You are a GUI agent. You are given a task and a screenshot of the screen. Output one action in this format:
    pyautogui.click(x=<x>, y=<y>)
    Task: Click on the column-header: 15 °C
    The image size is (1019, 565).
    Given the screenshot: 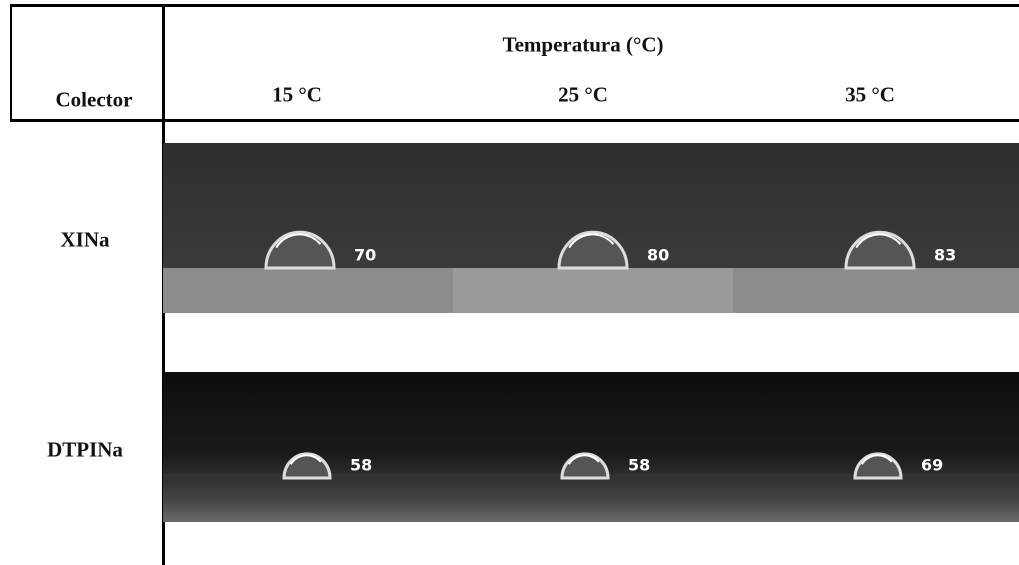 What is the action you would take?
    pyautogui.click(x=297, y=94)
    